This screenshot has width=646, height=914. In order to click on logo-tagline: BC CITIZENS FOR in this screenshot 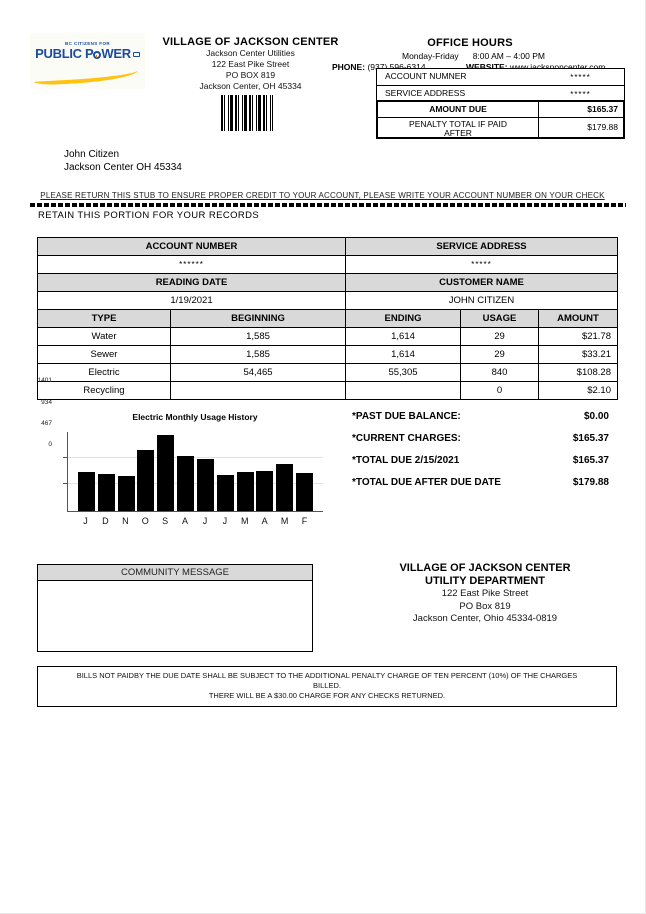, I will do `click(87, 43)`.